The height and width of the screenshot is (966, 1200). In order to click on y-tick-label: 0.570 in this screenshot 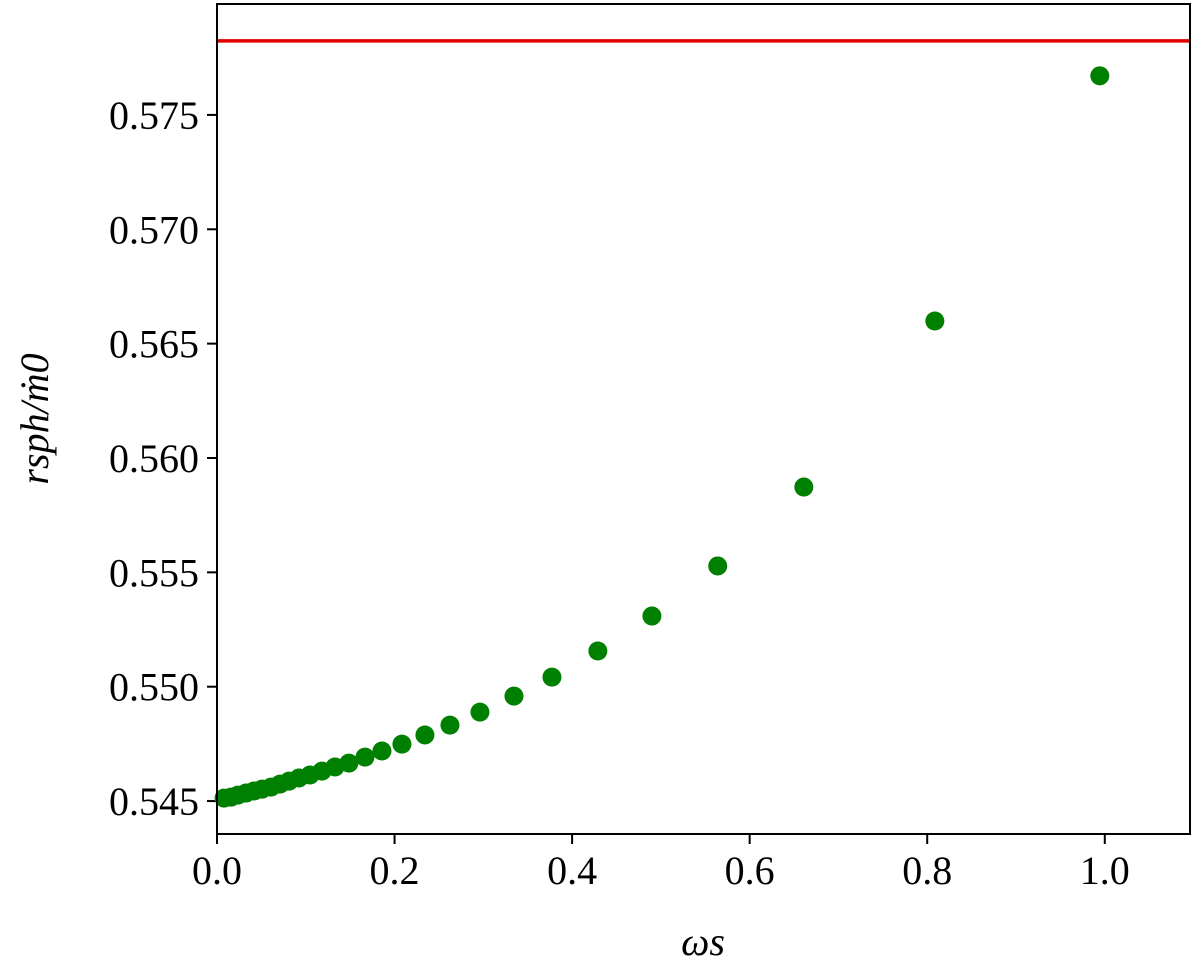, I will do `click(154, 229)`.